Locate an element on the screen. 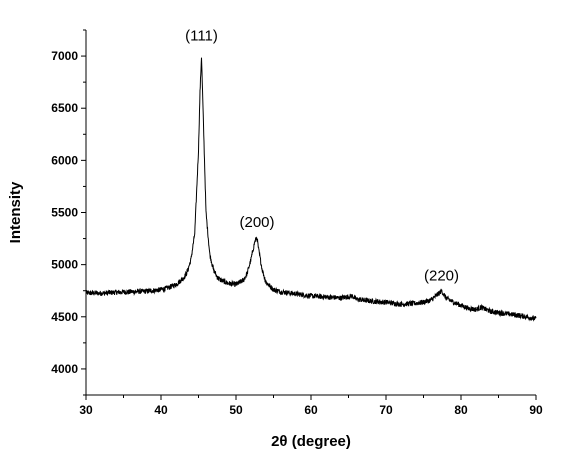  y-tick-label: 6000 is located at coordinates (64, 160).